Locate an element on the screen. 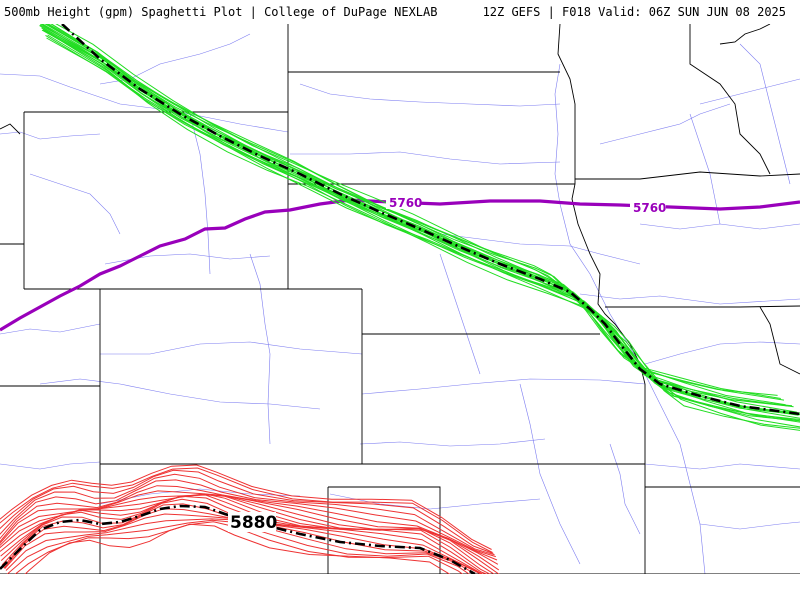 The image size is (800, 600). label-box-right is located at coordinates (648, 207).